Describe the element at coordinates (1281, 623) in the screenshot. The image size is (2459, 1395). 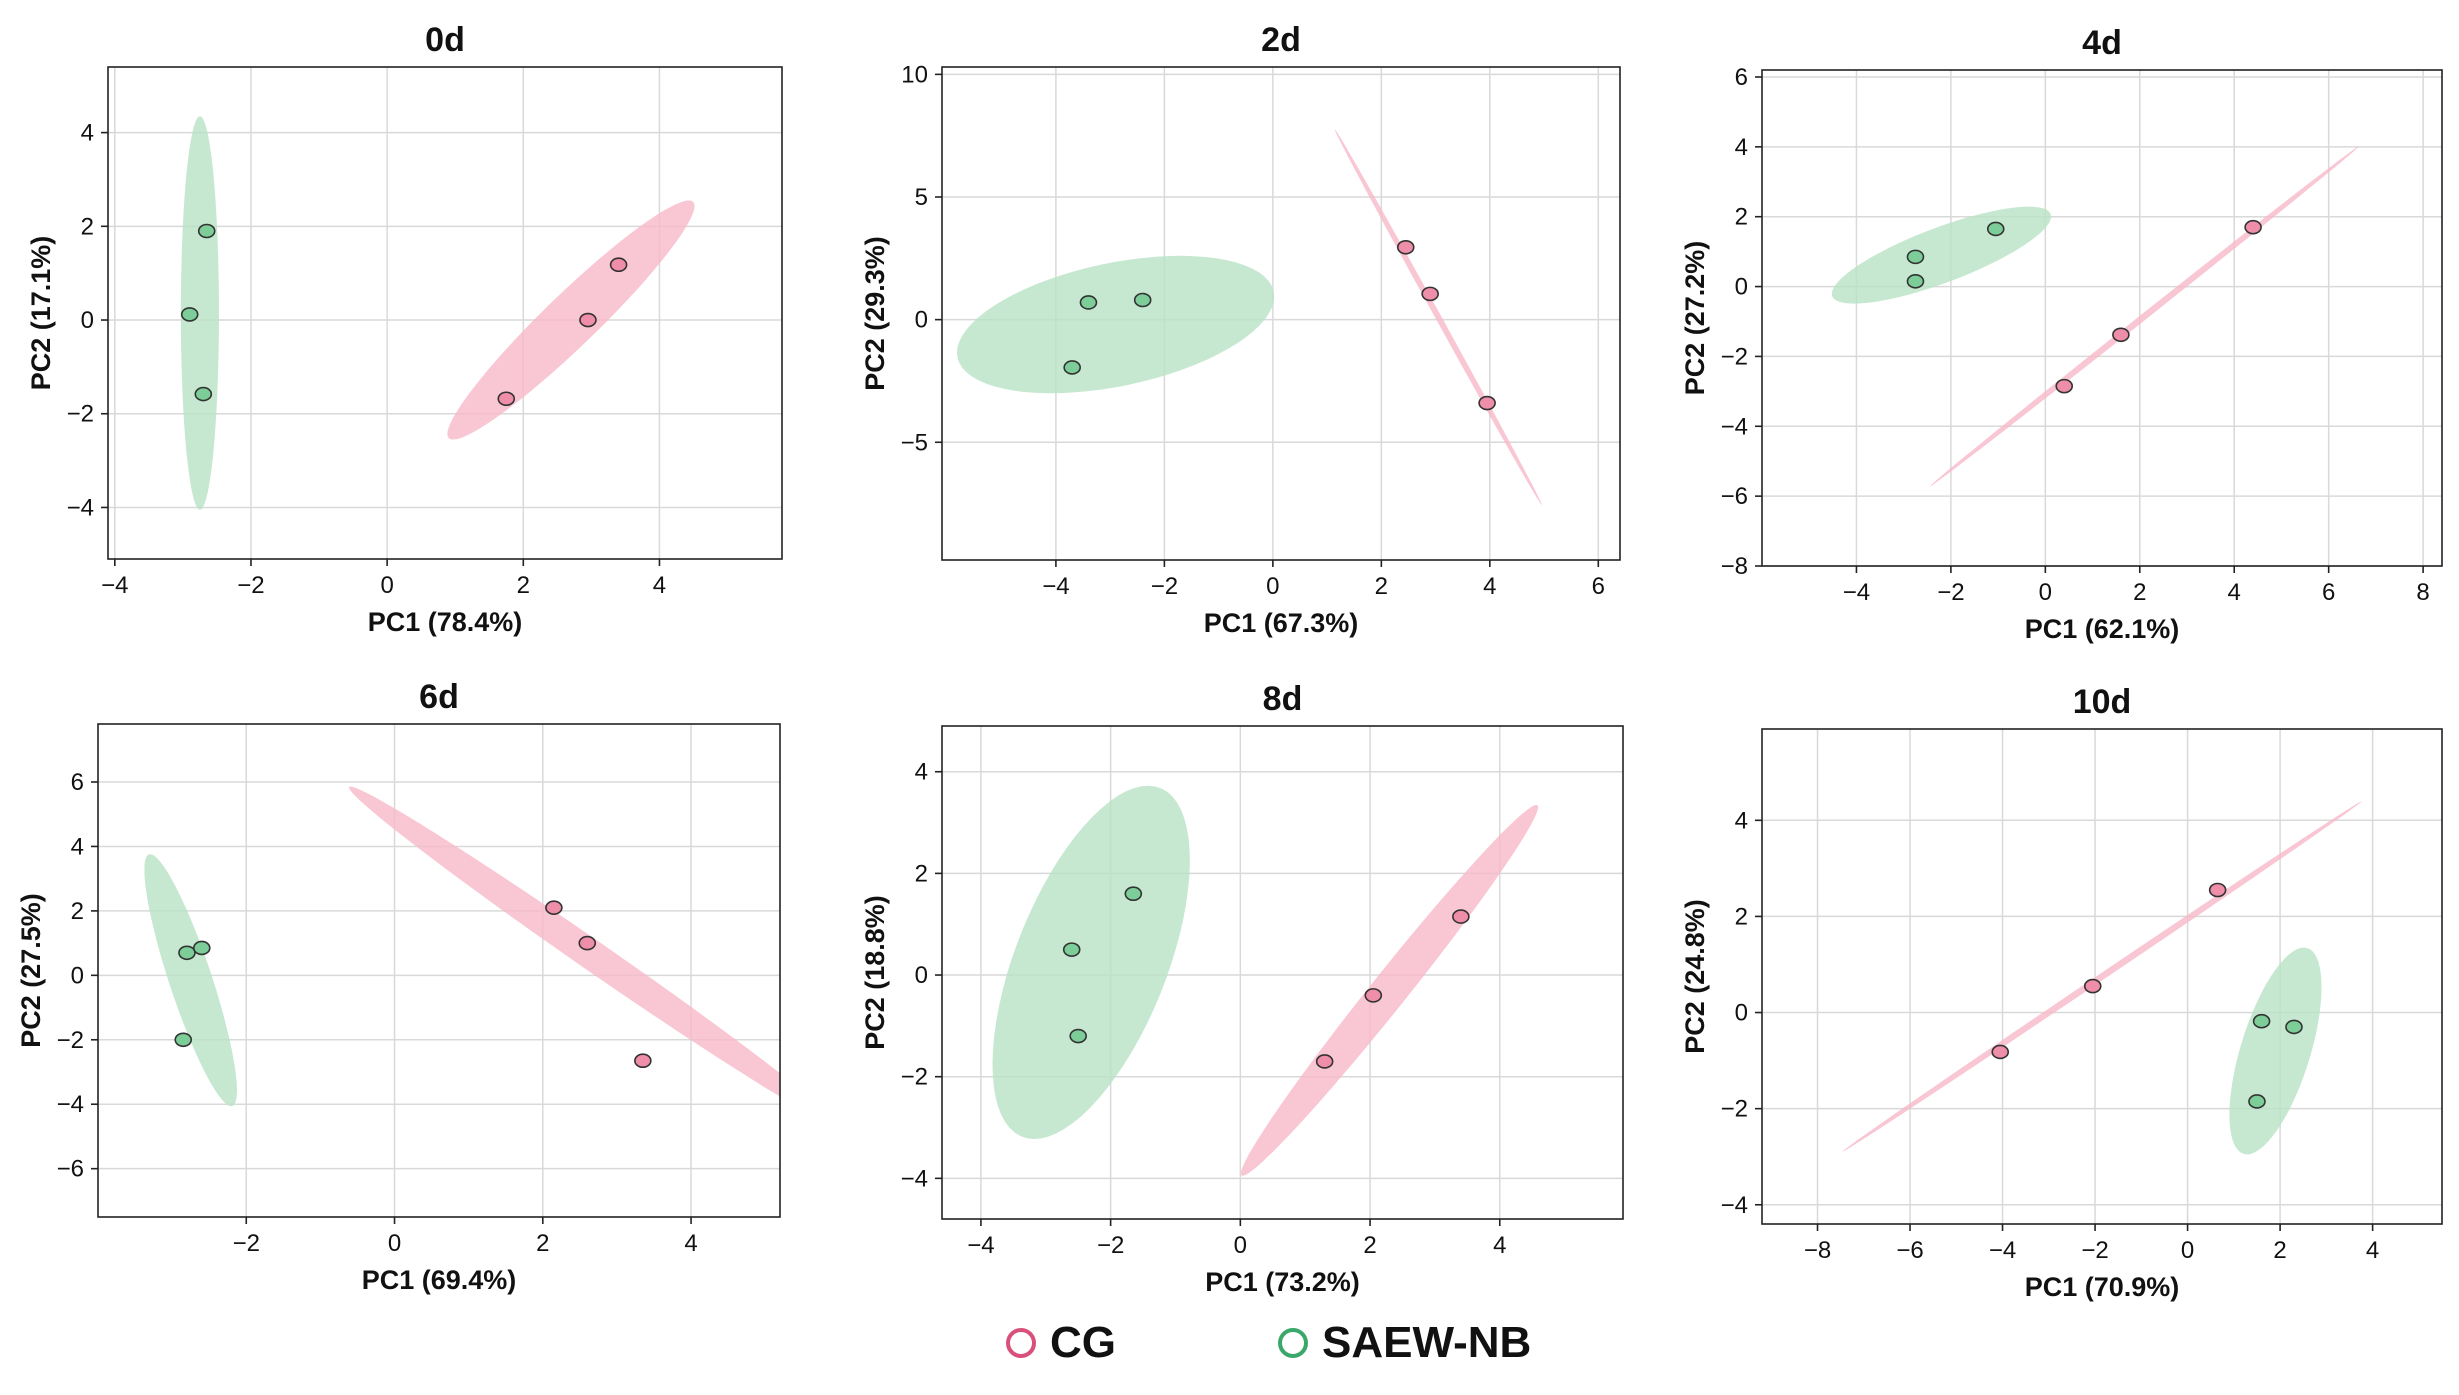
I see `x-axis-label: PC1 (67.3%)` at that location.